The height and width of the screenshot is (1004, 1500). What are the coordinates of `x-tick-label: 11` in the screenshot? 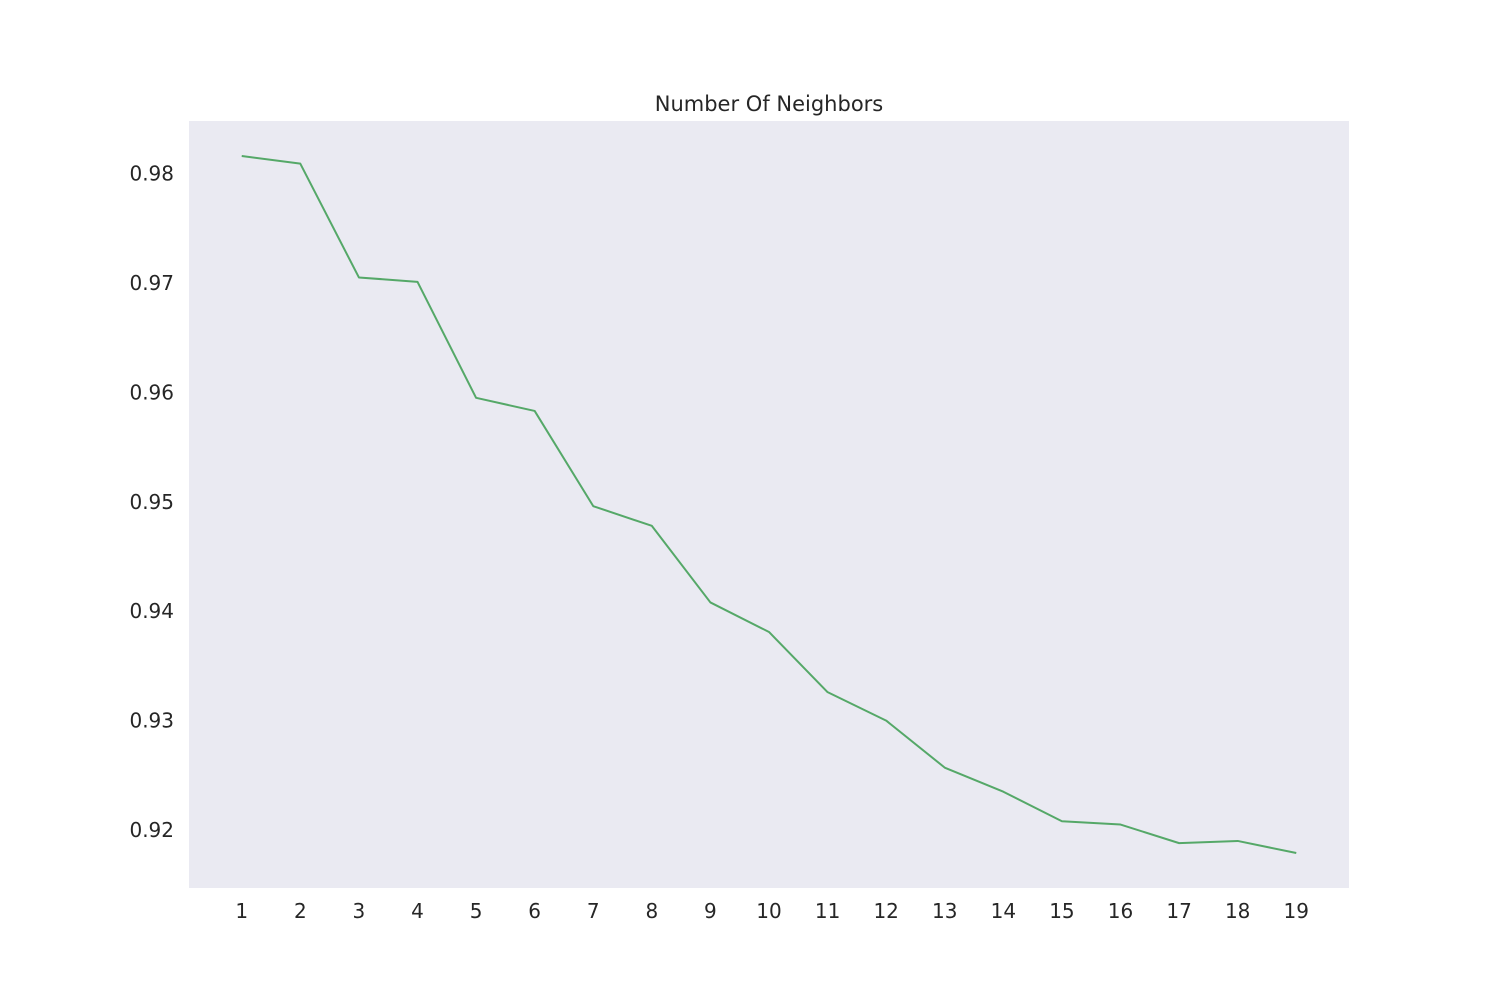 It's located at (827, 911).